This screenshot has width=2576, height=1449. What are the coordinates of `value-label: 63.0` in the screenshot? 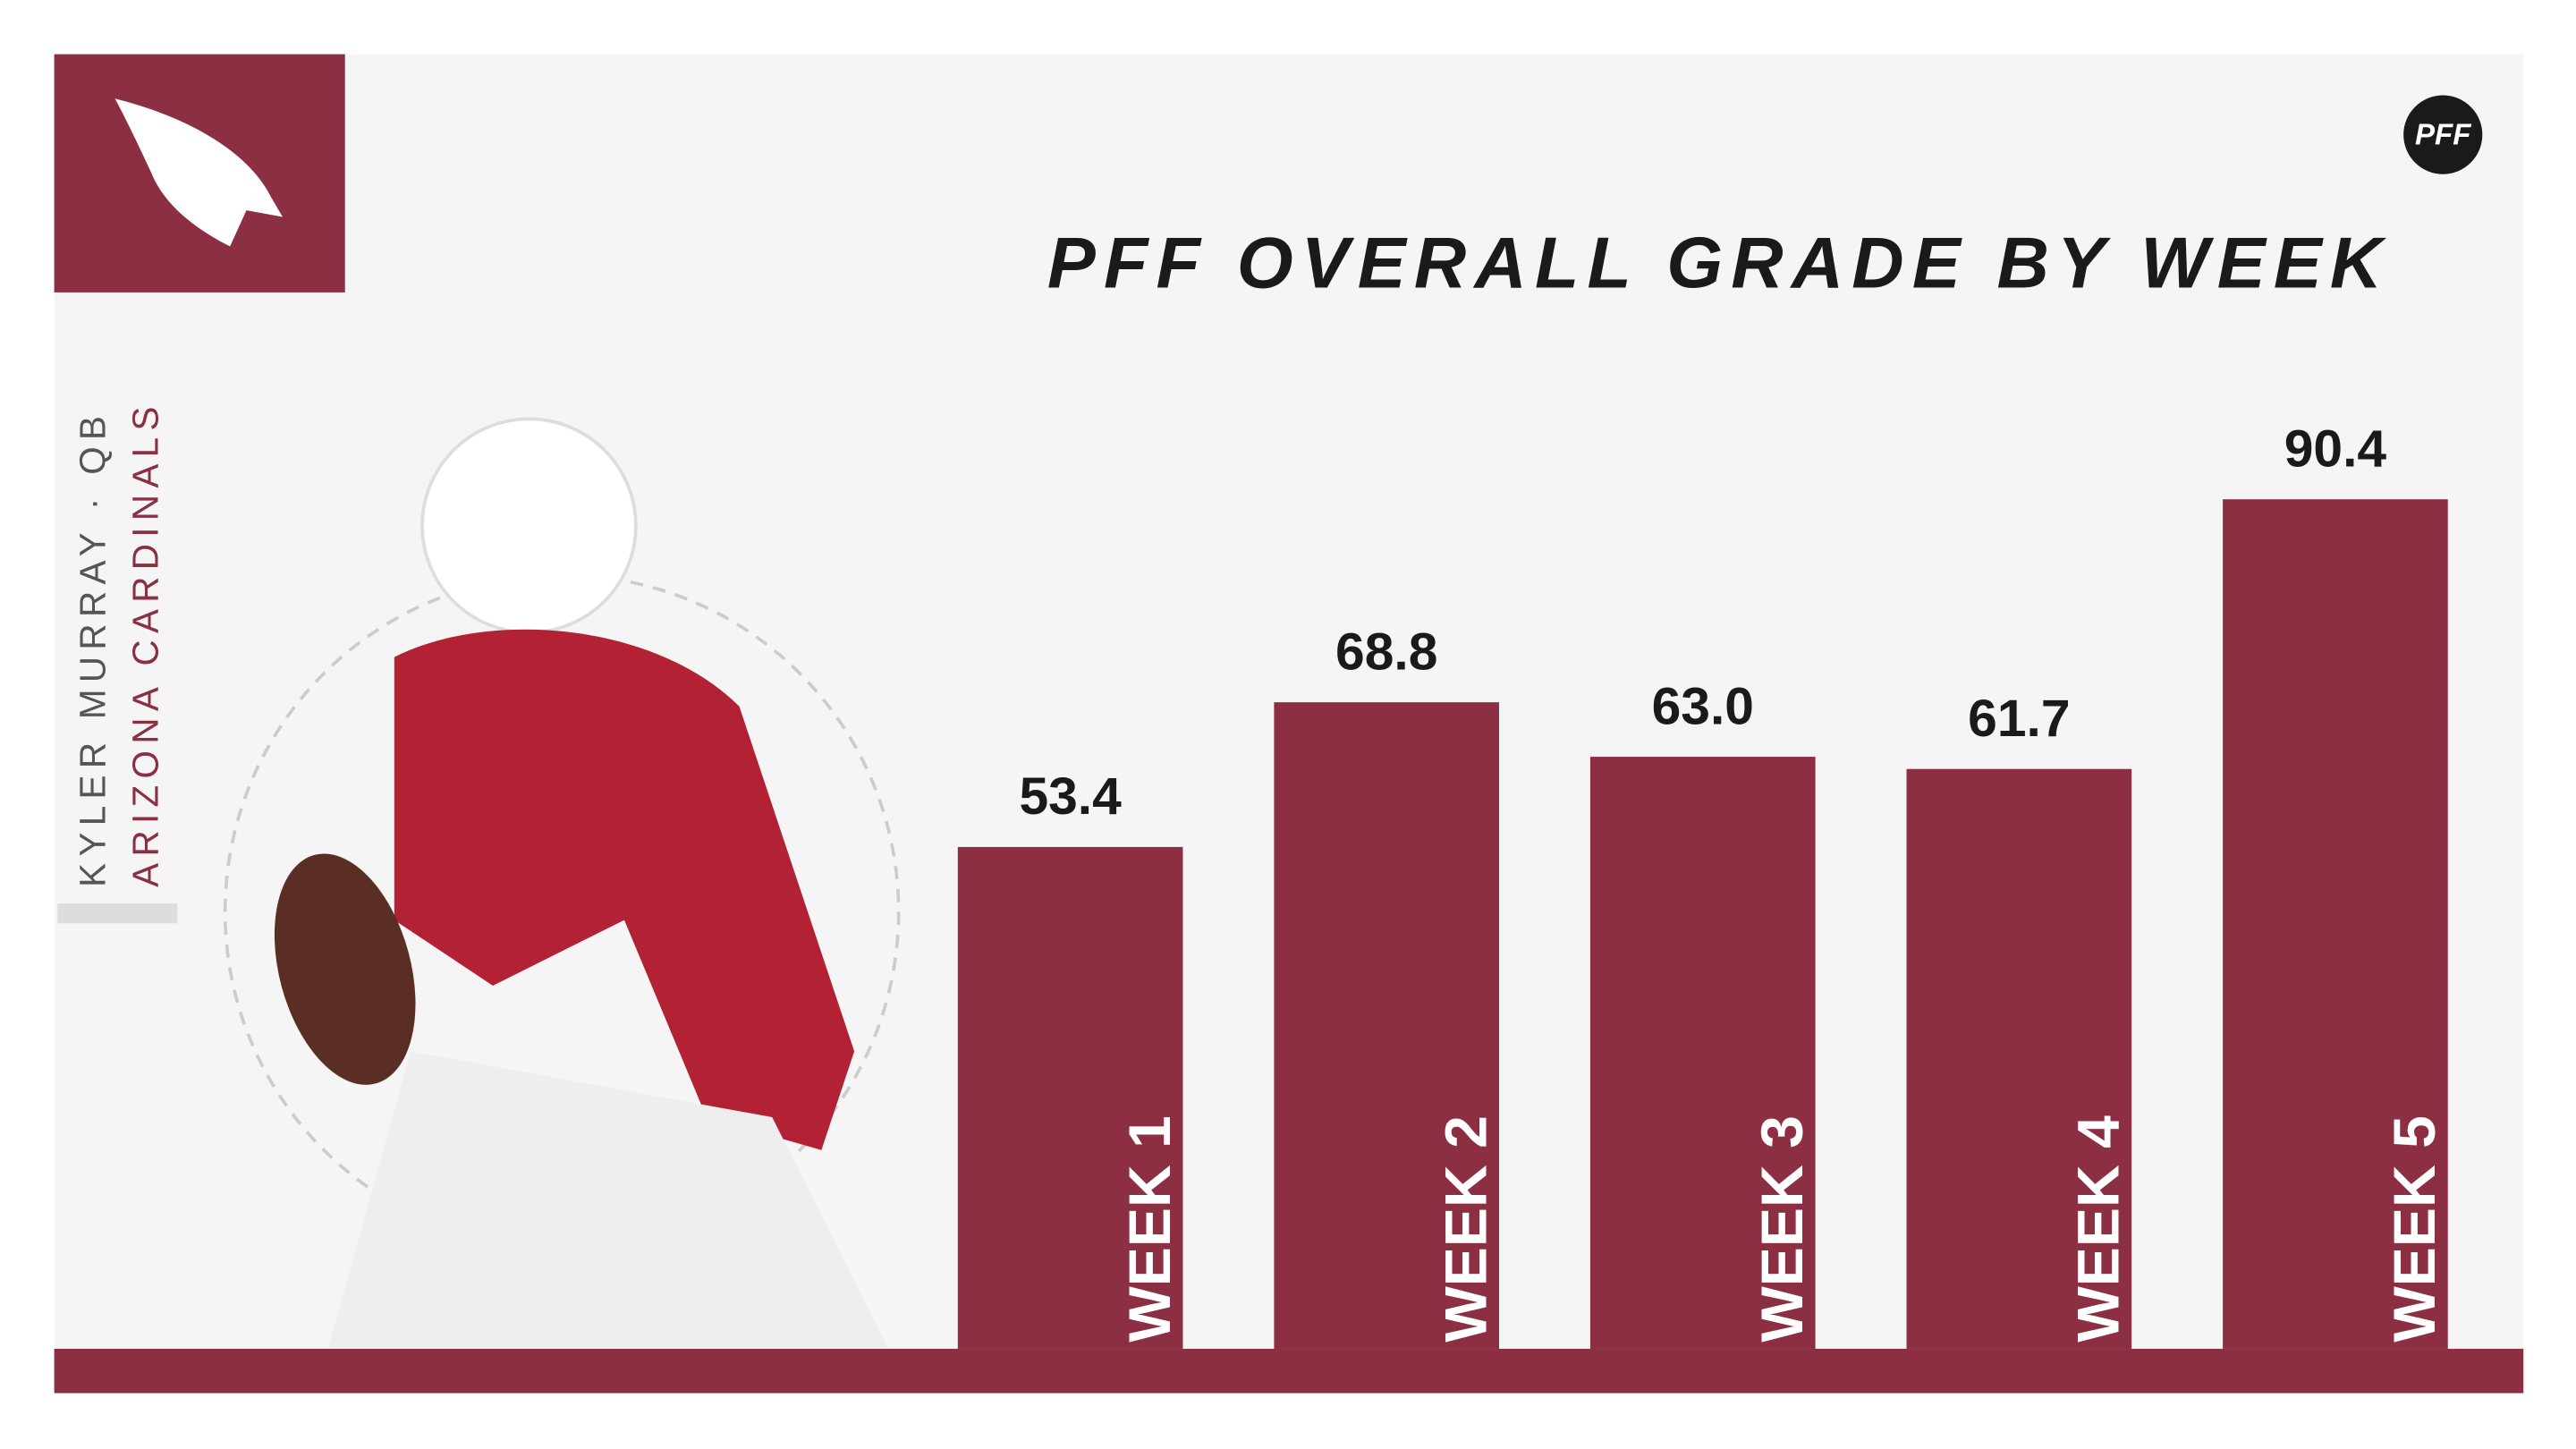 It's located at (1703, 706).